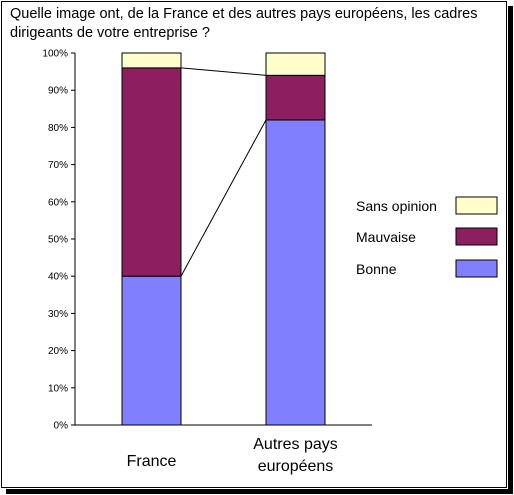  I want to click on y-tick-label: 0%, so click(61, 426).